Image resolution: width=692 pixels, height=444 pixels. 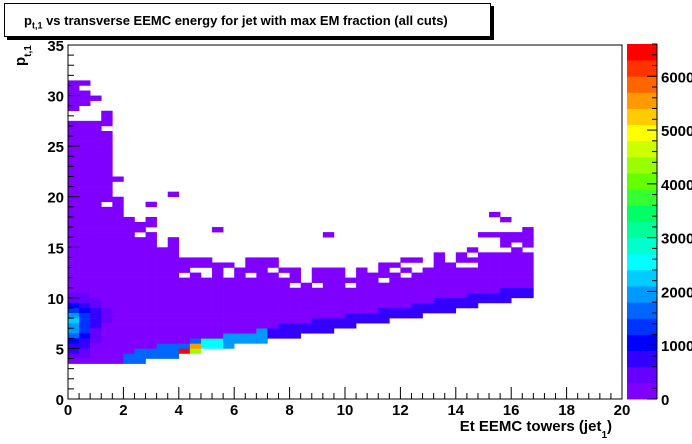 What do you see at coordinates (37, 25) in the screenshot?
I see `title-sub: t,1` at bounding box center [37, 25].